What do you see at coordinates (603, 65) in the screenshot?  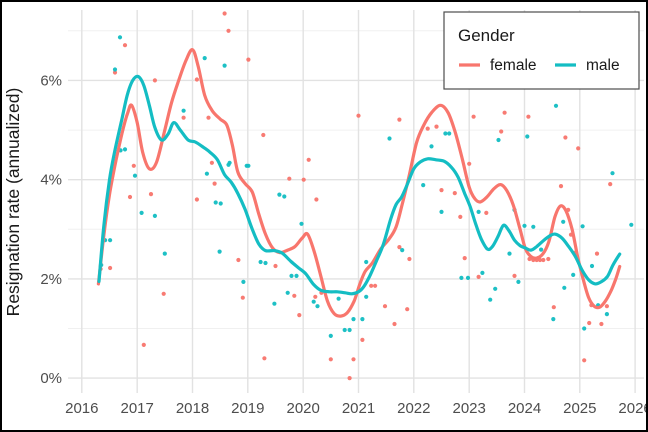 I see `legend-label-male: male` at bounding box center [603, 65].